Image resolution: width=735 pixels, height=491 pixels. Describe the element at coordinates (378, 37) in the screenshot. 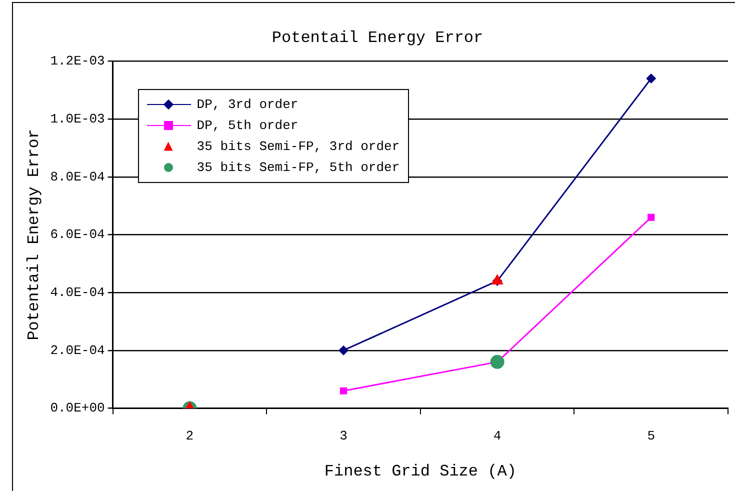

I see `chart-title: Potentail Energy Error` at that location.